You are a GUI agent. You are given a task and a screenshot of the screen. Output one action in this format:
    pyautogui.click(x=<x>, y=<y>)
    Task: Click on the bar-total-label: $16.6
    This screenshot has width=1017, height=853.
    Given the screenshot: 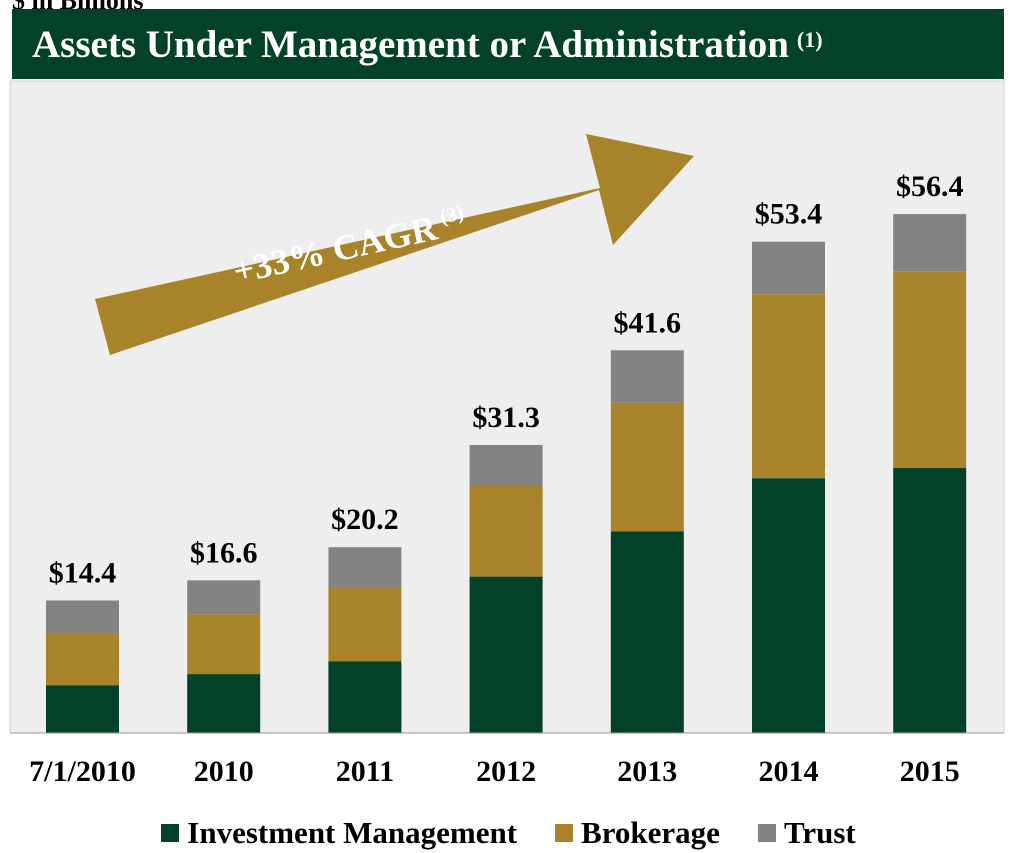 What is the action you would take?
    pyautogui.click(x=224, y=552)
    